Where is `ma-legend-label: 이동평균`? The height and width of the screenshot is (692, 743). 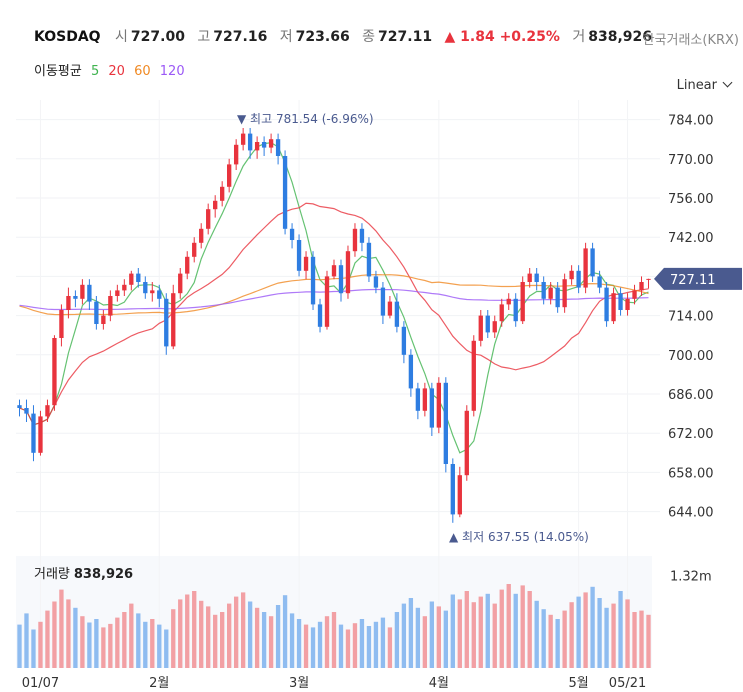
ma-legend-label: 이동평균 is located at coordinates (58, 71).